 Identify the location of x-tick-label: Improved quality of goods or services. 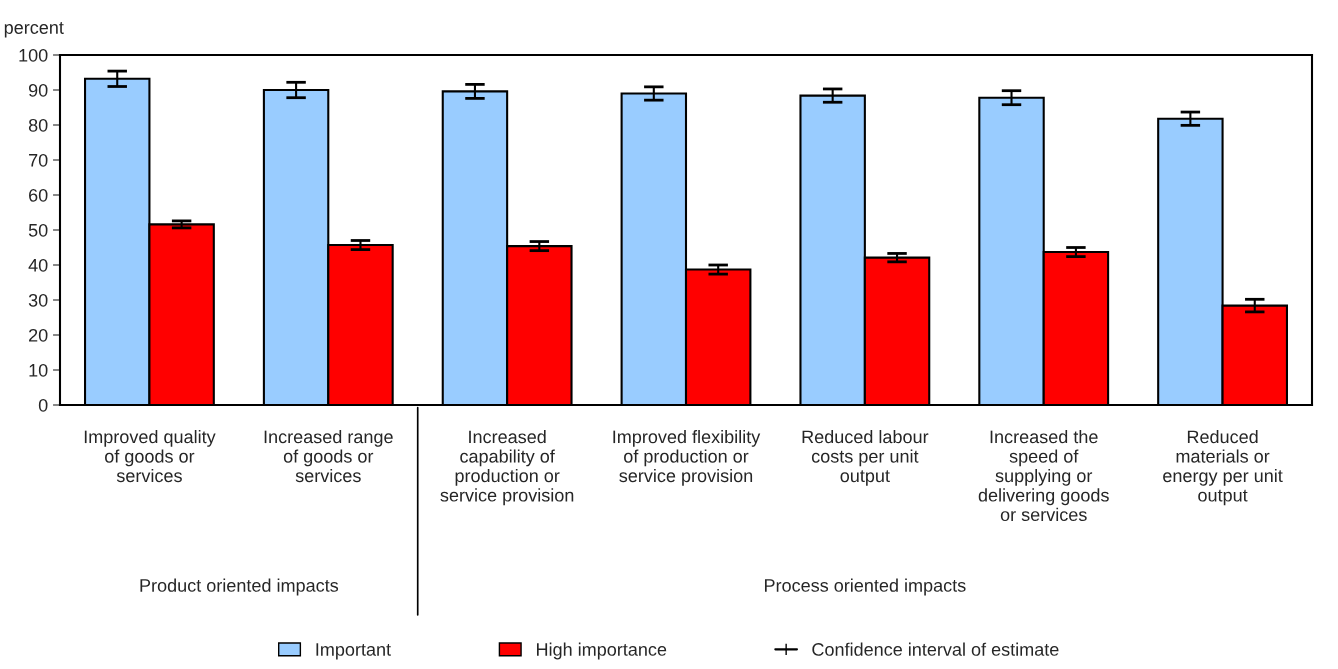
(150, 456).